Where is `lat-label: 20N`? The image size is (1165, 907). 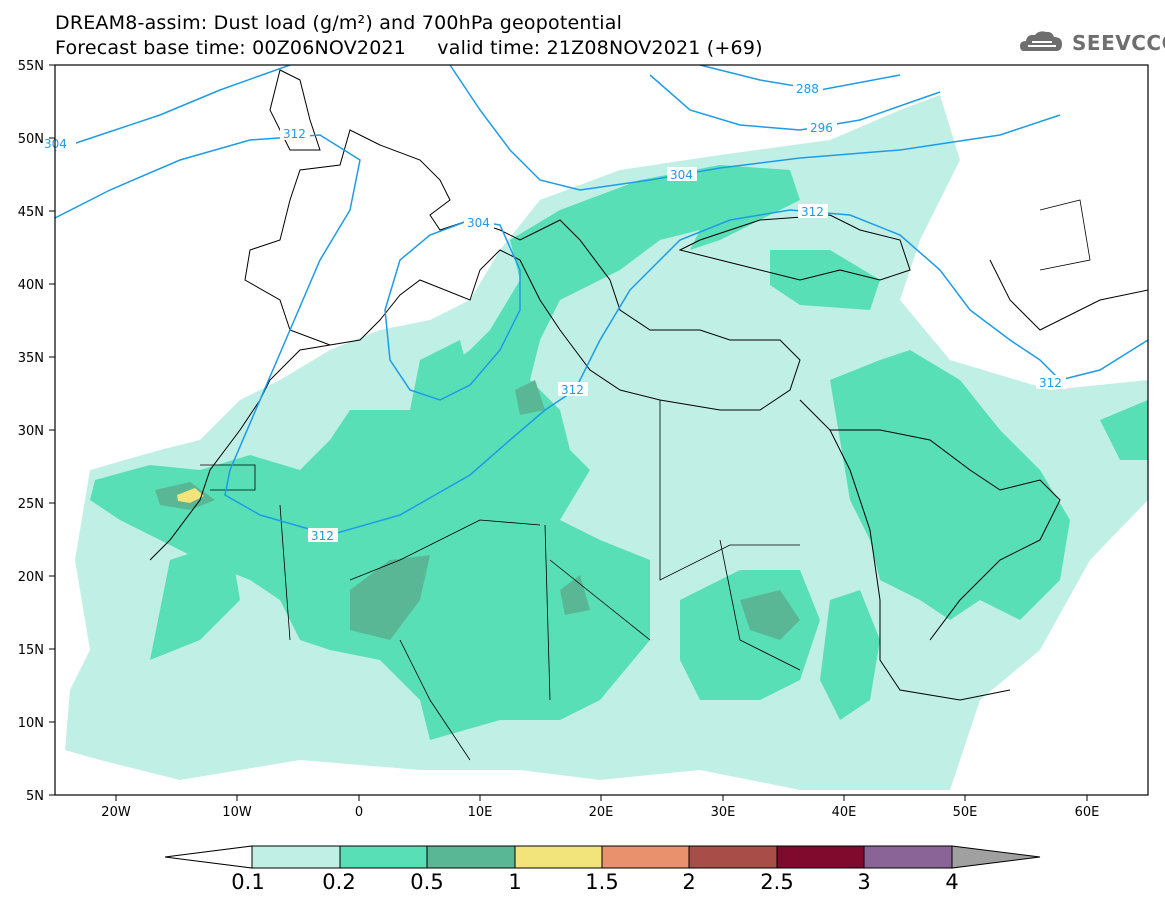 lat-label: 20N is located at coordinates (31, 577).